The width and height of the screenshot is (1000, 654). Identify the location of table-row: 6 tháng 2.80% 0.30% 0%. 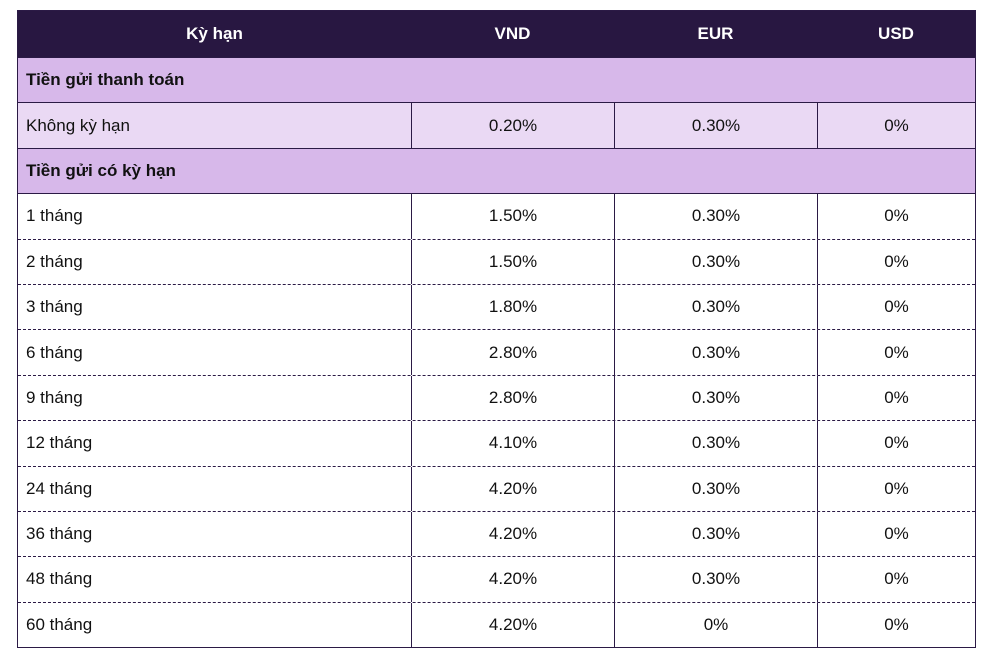
(496, 352).